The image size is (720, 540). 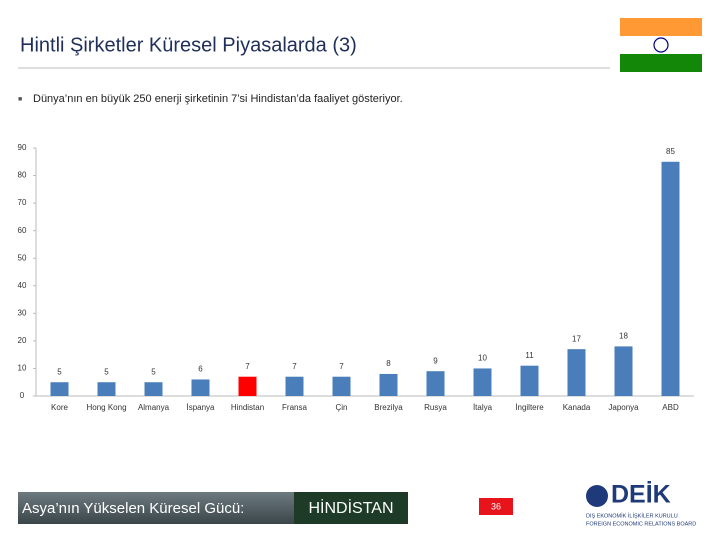 I want to click on y-tick-label: 80, so click(x=22, y=175).